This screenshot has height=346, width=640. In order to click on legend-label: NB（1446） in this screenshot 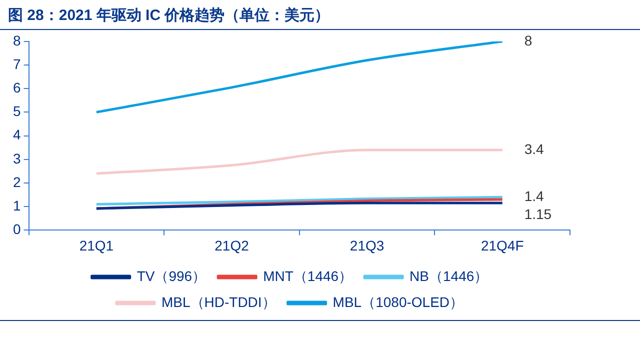, I will do `click(449, 276)`.